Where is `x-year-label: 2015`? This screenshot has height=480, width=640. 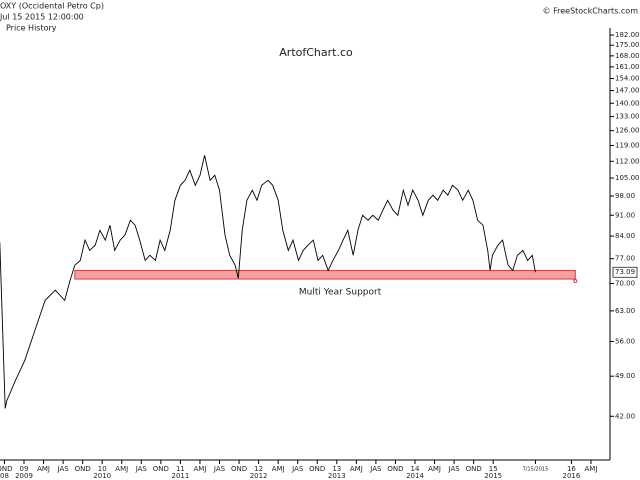 x-year-label: 2015 is located at coordinates (493, 476).